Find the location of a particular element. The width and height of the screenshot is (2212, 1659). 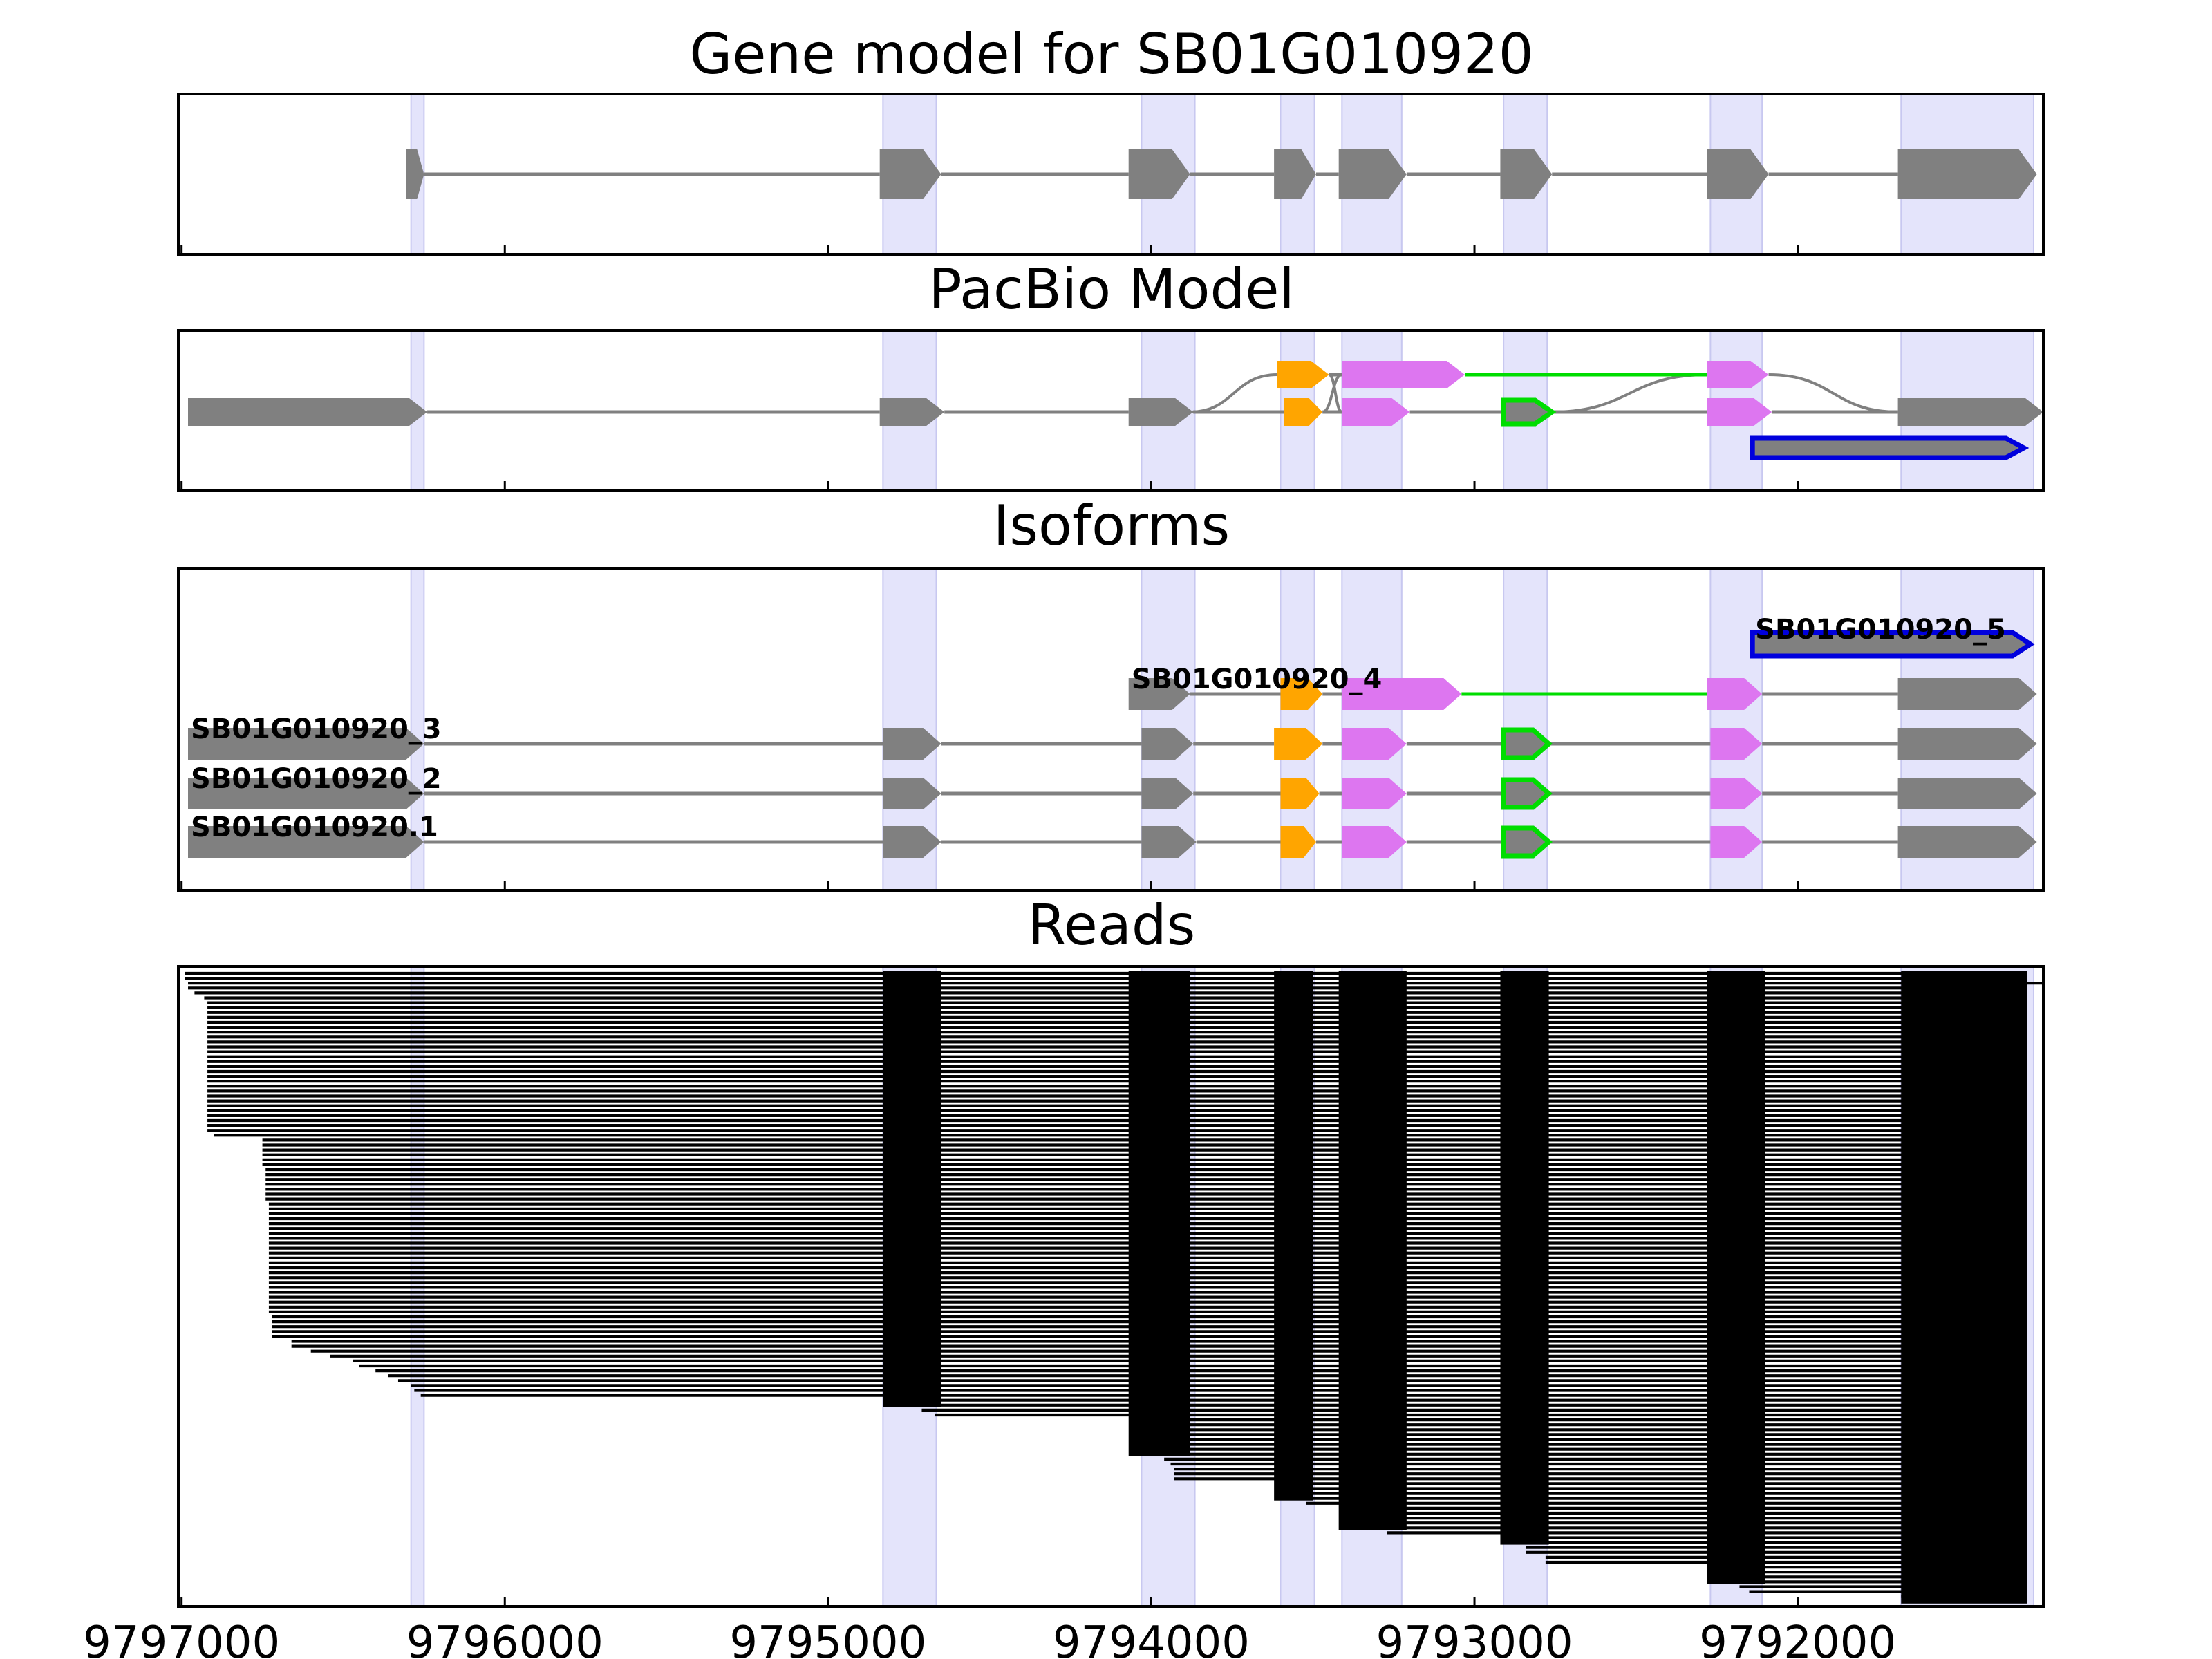

isoform-row: SB01G010920_2 is located at coordinates (1112, 786).